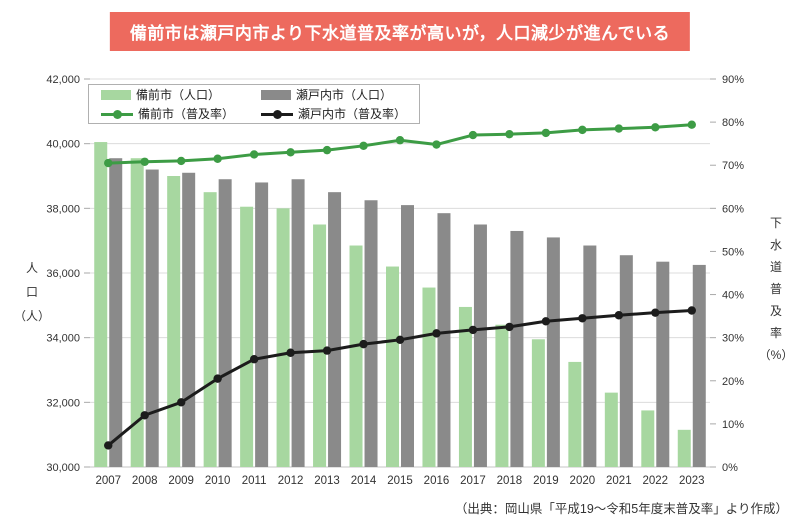 The image size is (800, 524). Describe the element at coordinates (291, 481) in the screenshot. I see `x-axis-tick-label: 2012` at that location.